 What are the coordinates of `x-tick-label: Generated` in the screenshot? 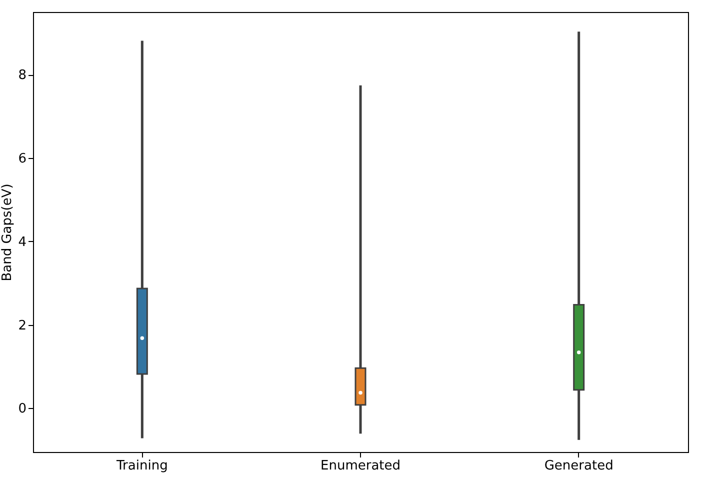 It's located at (579, 466).